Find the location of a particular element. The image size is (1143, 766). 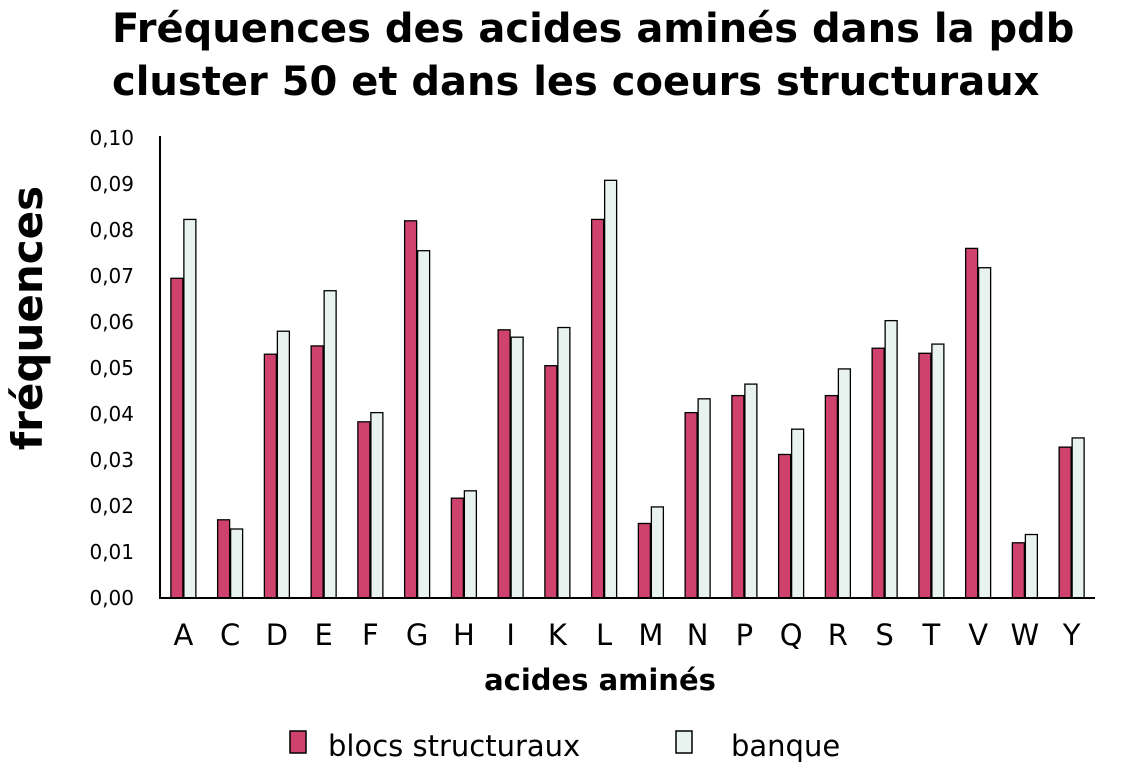

bar-blocs-structuraux-F is located at coordinates (364, 510).